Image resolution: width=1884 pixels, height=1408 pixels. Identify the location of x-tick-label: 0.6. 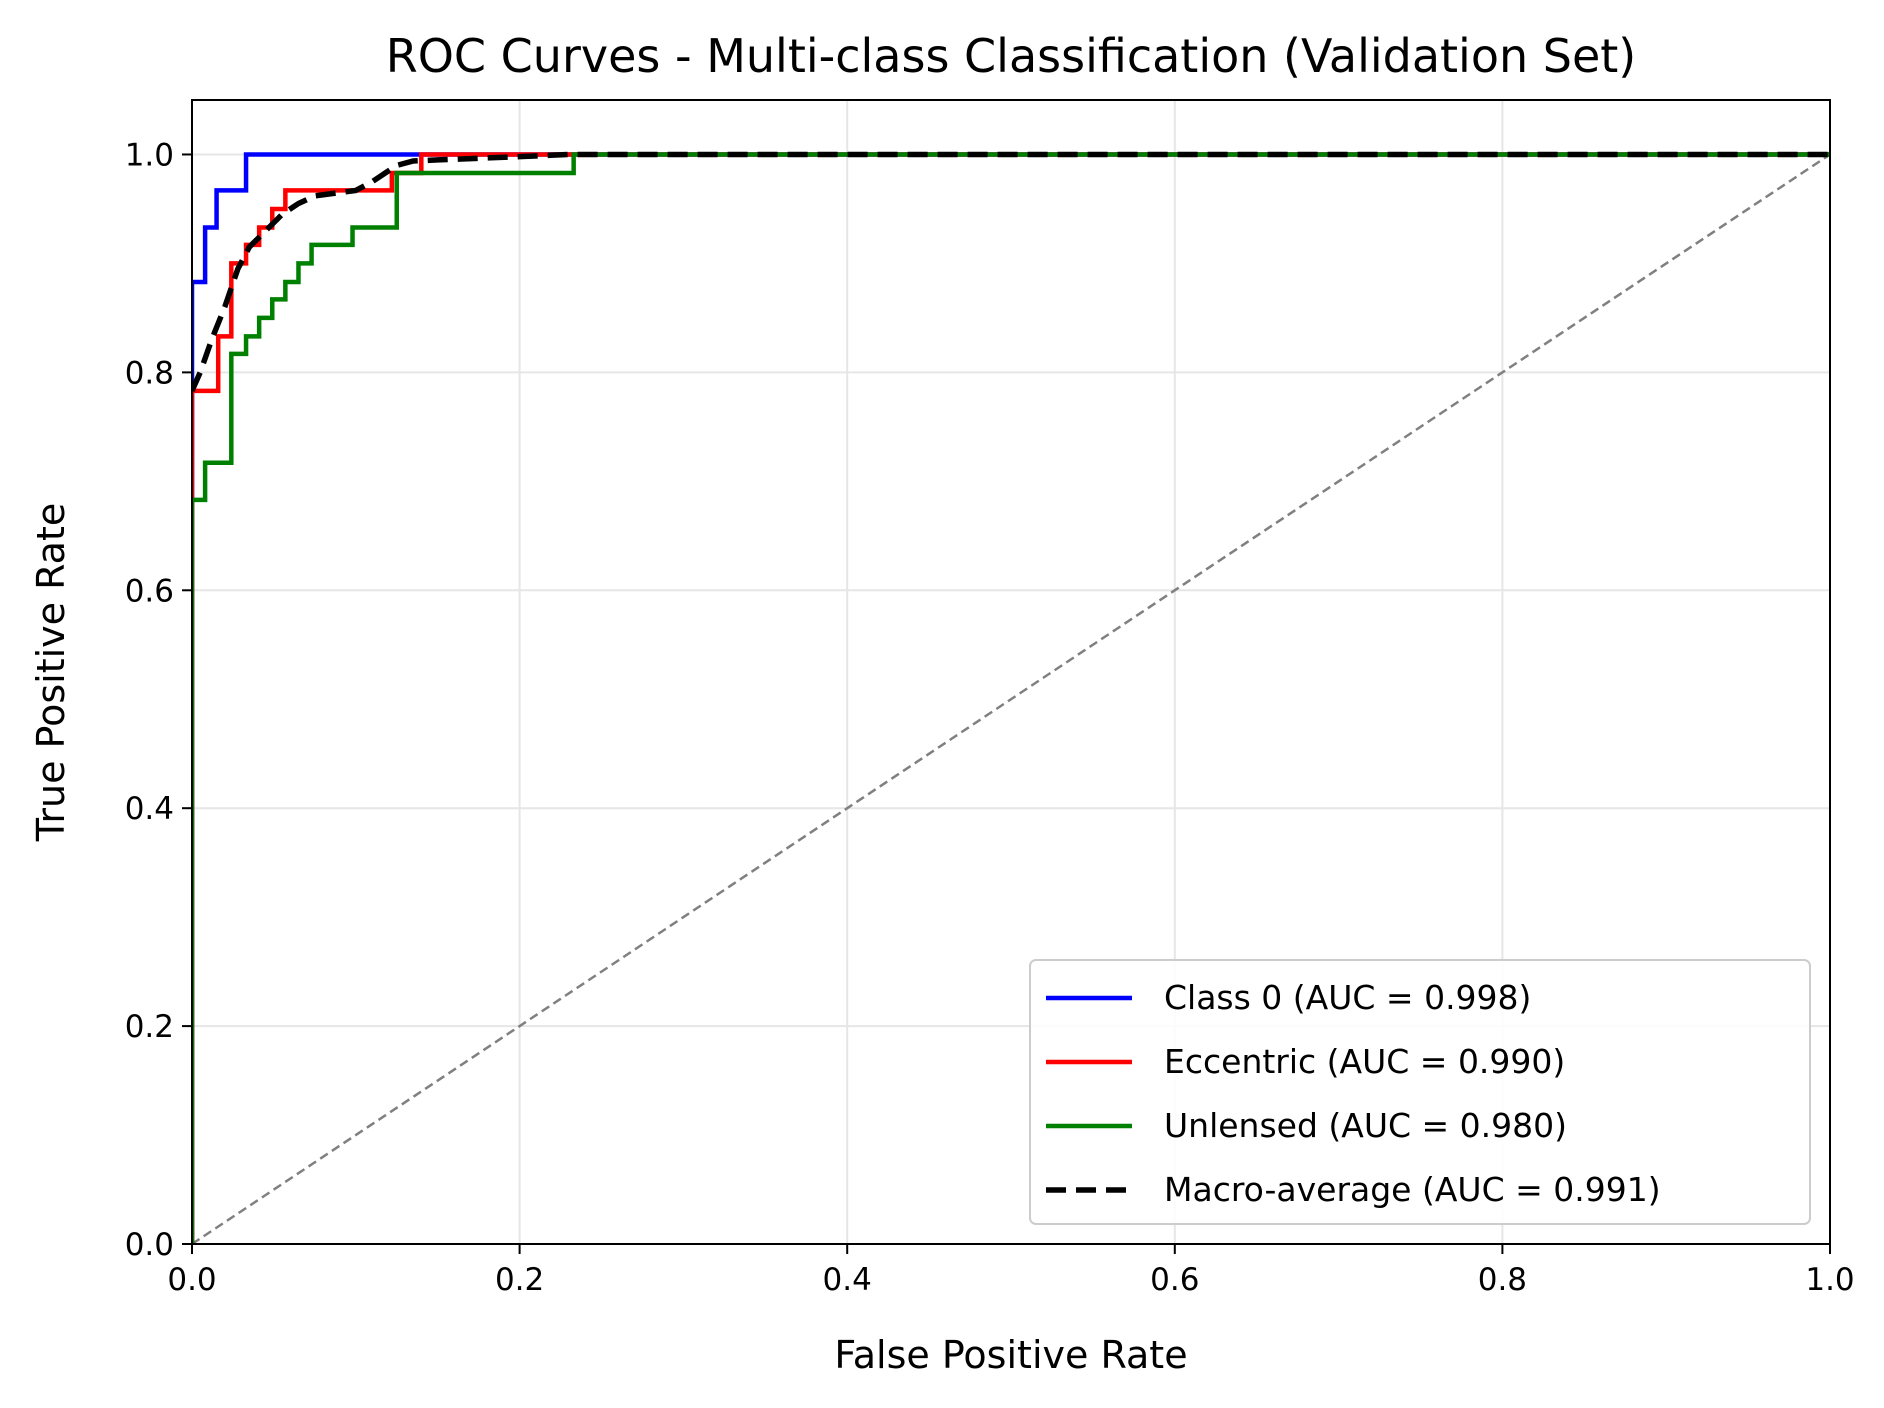
(1174, 1280).